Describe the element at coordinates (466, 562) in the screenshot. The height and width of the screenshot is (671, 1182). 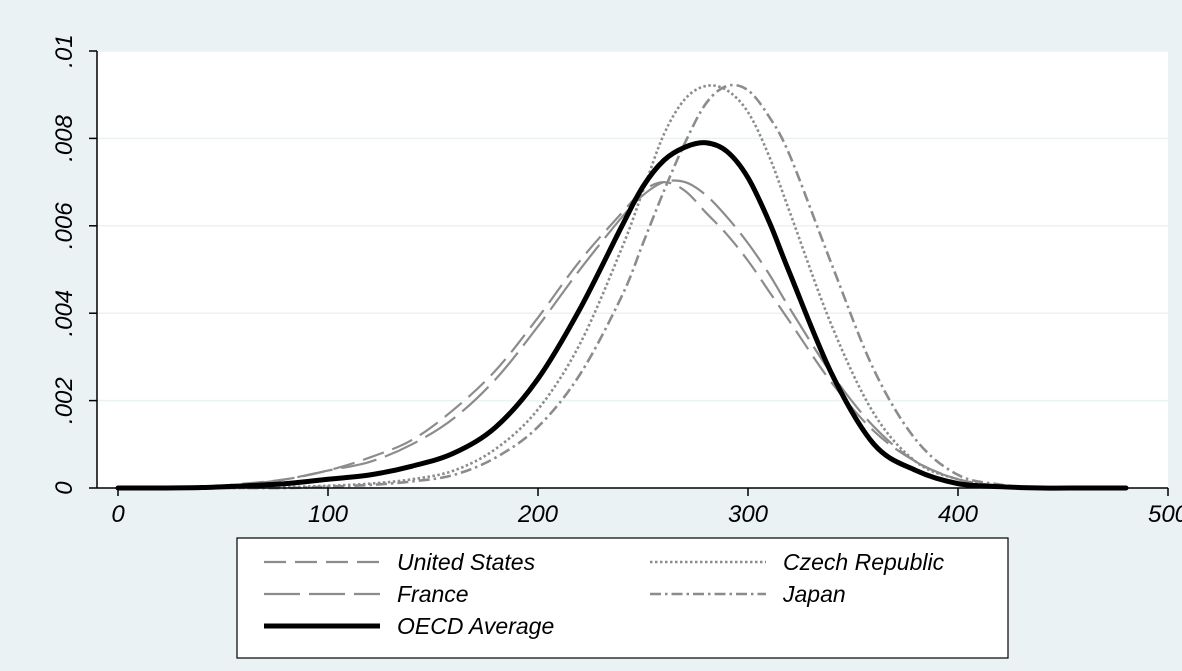
I see `legend-label-united-states: United States` at that location.